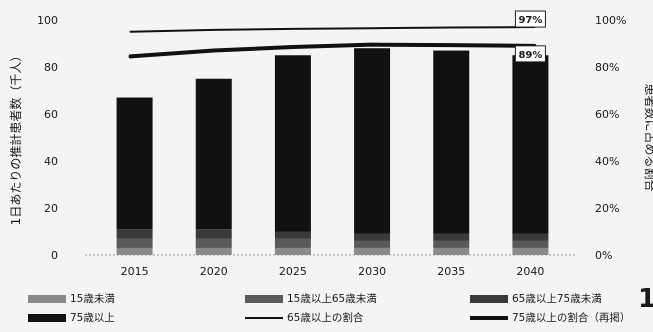 Image resolution: width=653 pixels, height=332 pixels. I want to click on annotation-label-1: 89%, so click(530, 55).